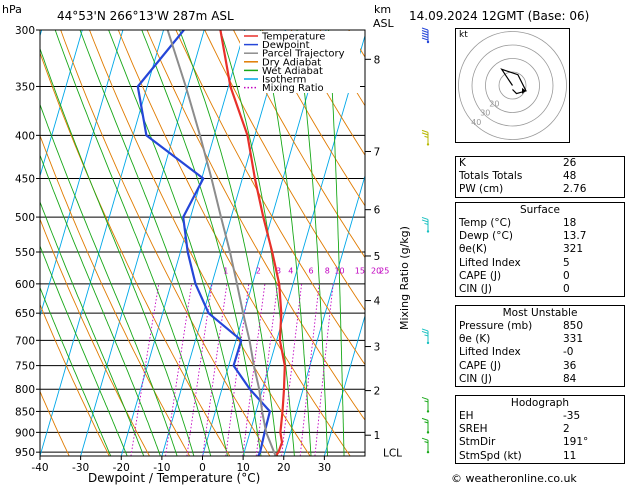  I want to click on km-tick-label: 8, so click(377, 60).